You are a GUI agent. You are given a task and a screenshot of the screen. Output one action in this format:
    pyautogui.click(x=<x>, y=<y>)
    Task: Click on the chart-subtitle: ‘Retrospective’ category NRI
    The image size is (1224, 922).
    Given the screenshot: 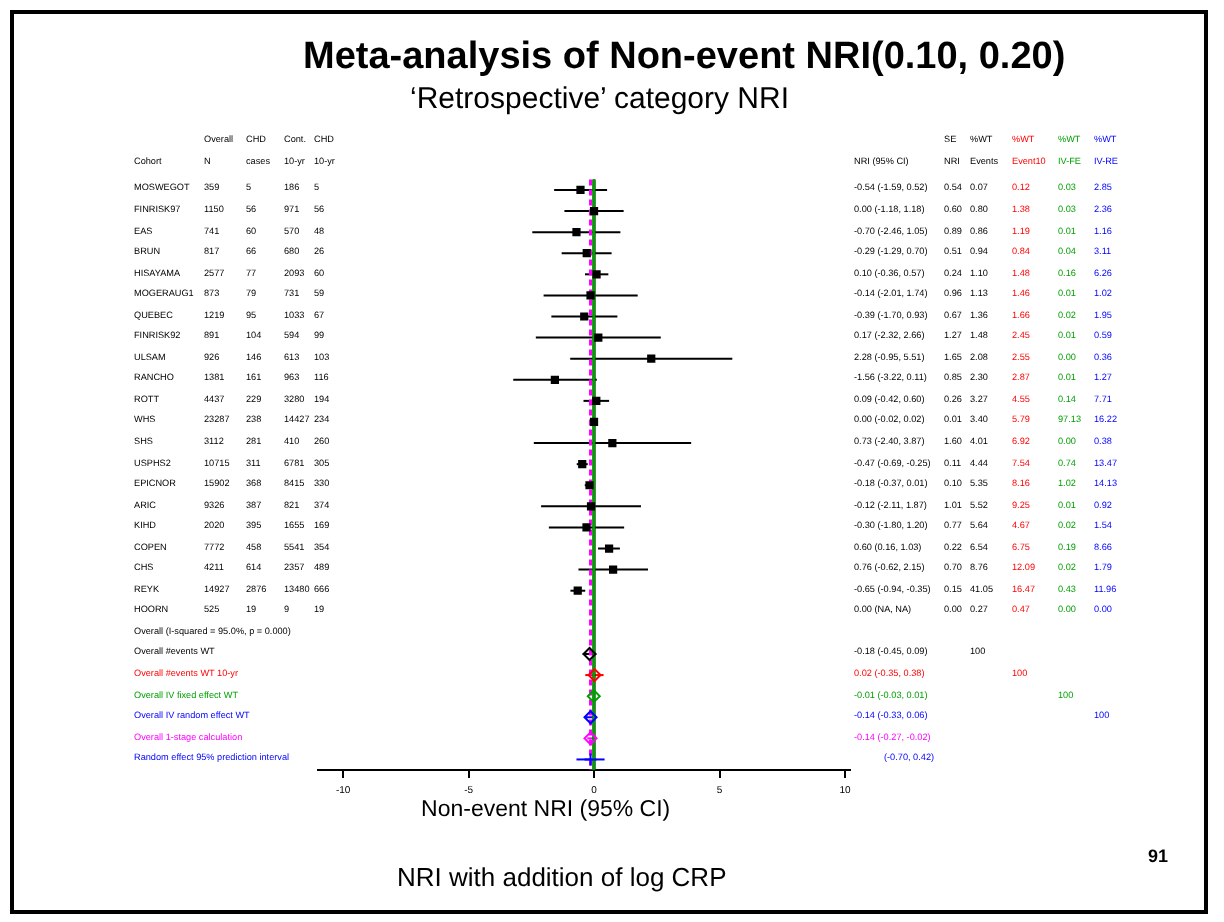 What is the action you would take?
    pyautogui.click(x=600, y=99)
    